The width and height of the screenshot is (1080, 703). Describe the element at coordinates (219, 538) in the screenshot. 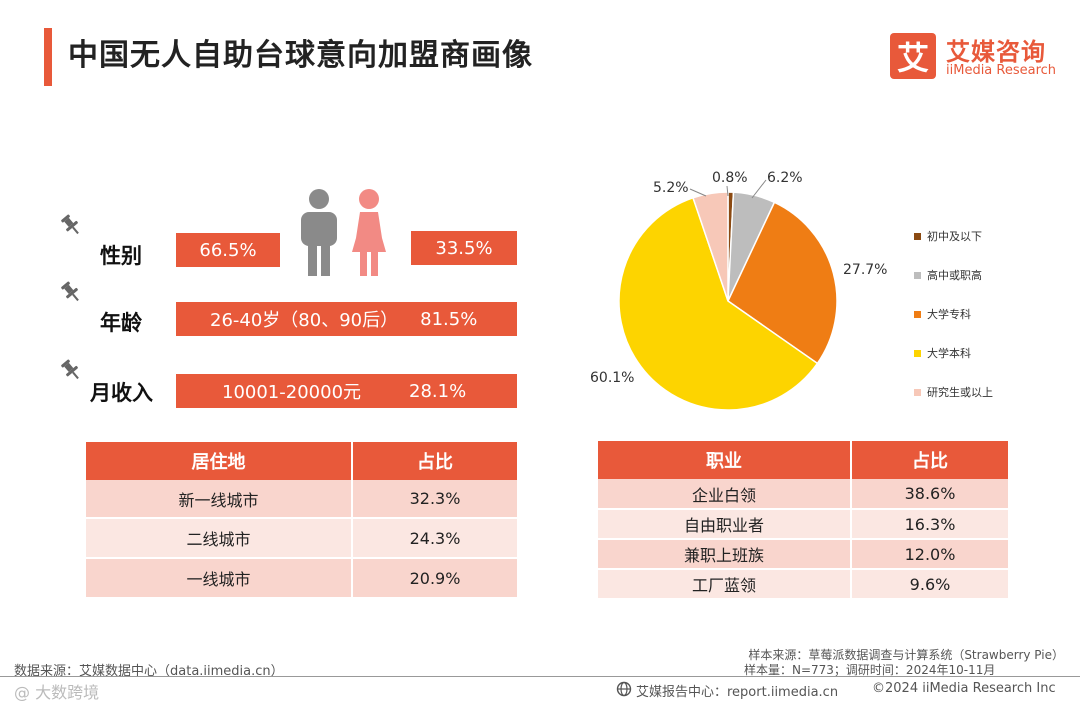

I see `table-cell: 二线城市` at that location.